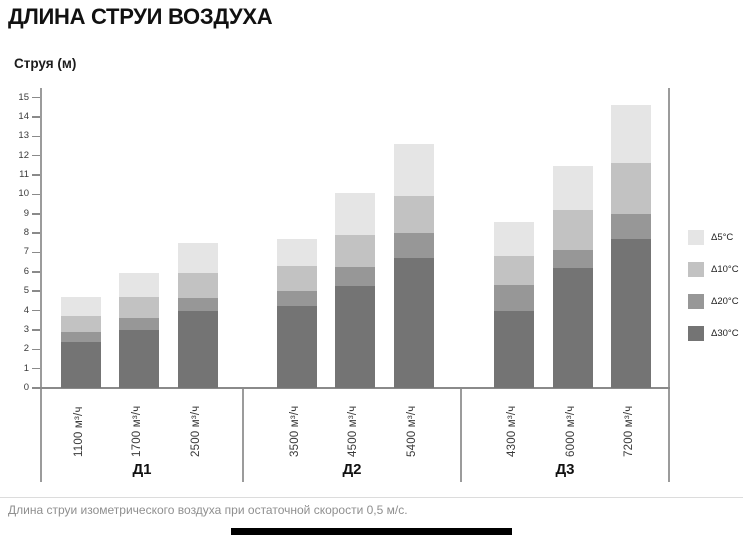 This screenshot has width=743, height=535. I want to click on next-section-edge, so click(371, 531).